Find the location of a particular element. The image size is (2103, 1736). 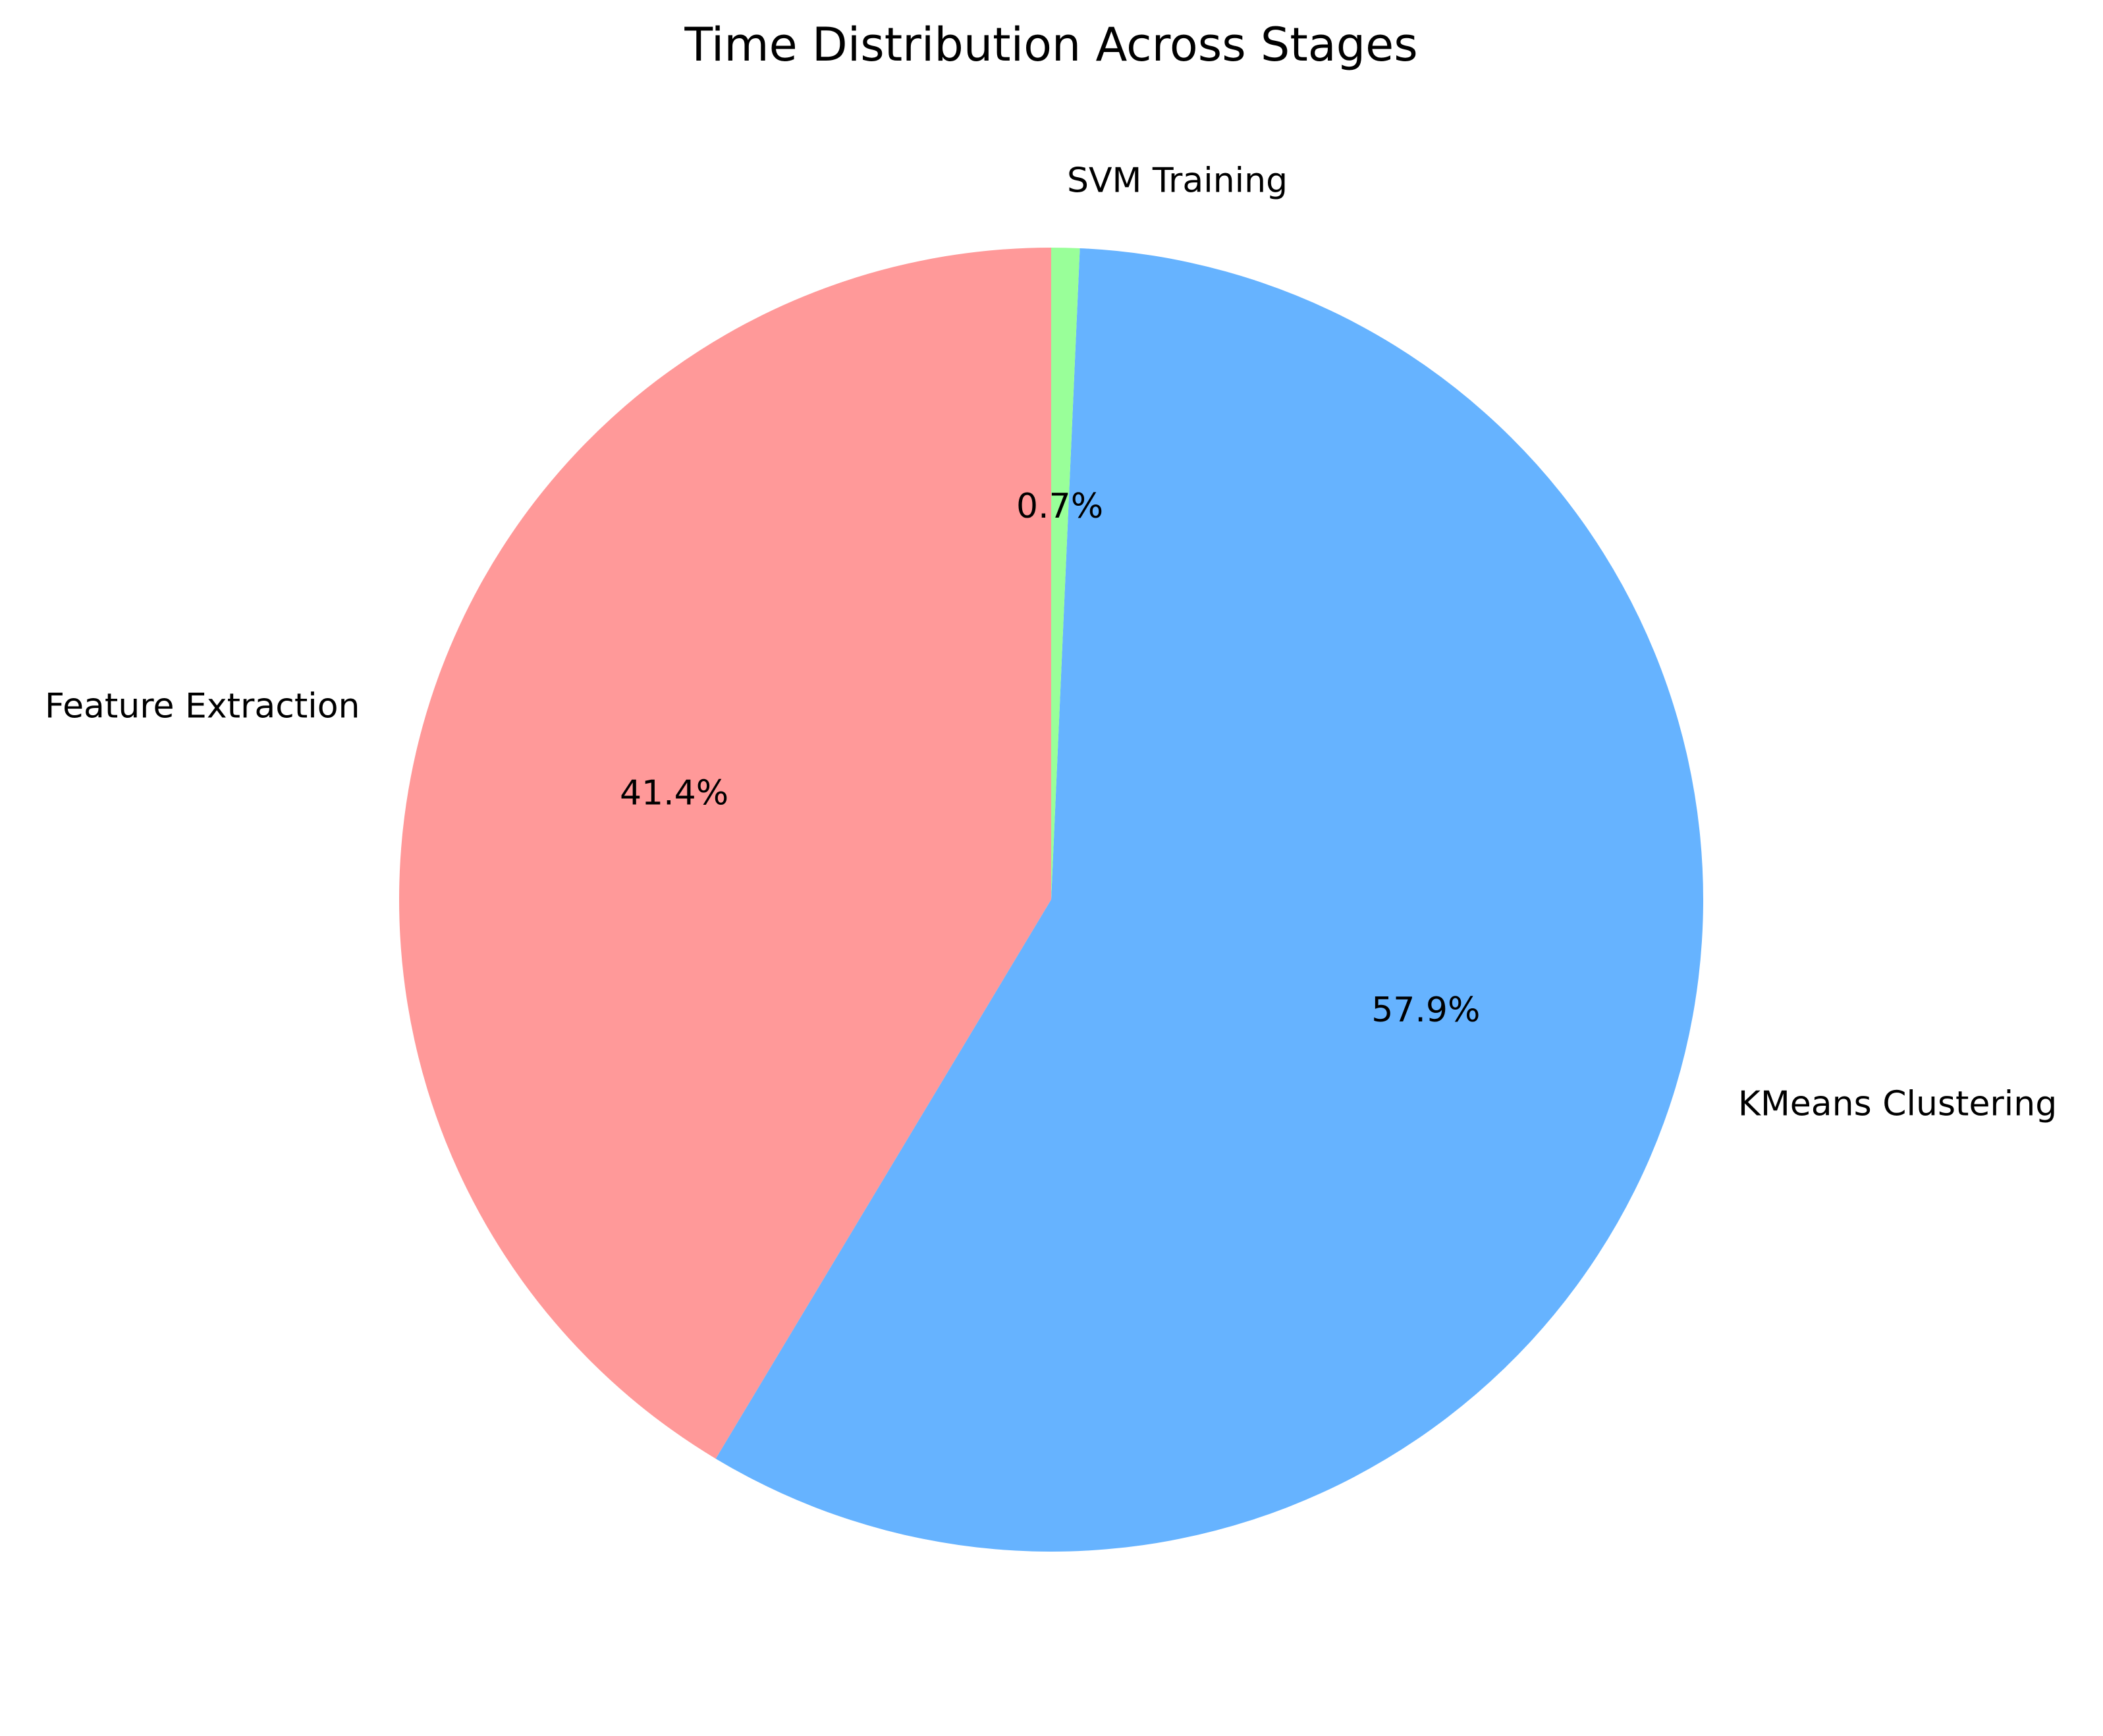

pct-label-kmeans-clustering: 57.9% is located at coordinates (1425, 1010).